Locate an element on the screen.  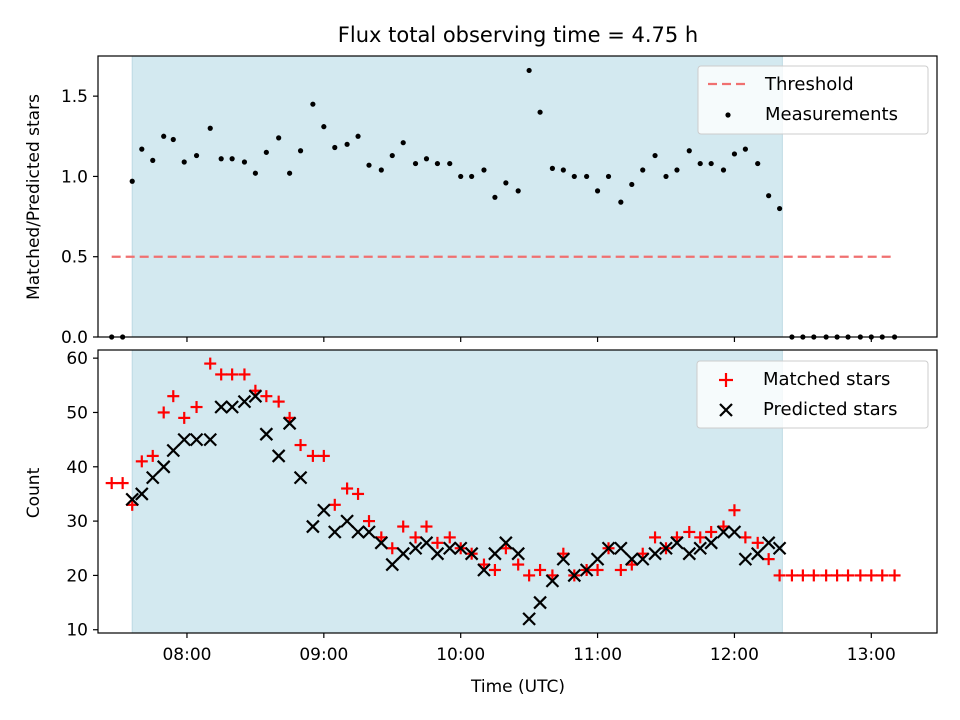
x-tick-label: 10:00 is located at coordinates (460, 655).